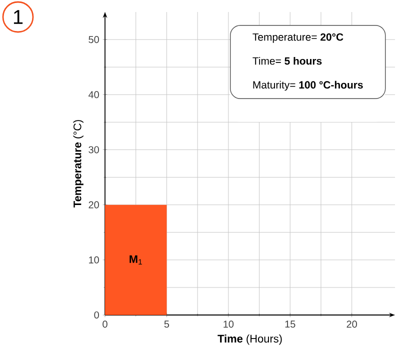  What do you see at coordinates (96, 315) in the screenshot?
I see `y-tick-label: 0` at bounding box center [96, 315].